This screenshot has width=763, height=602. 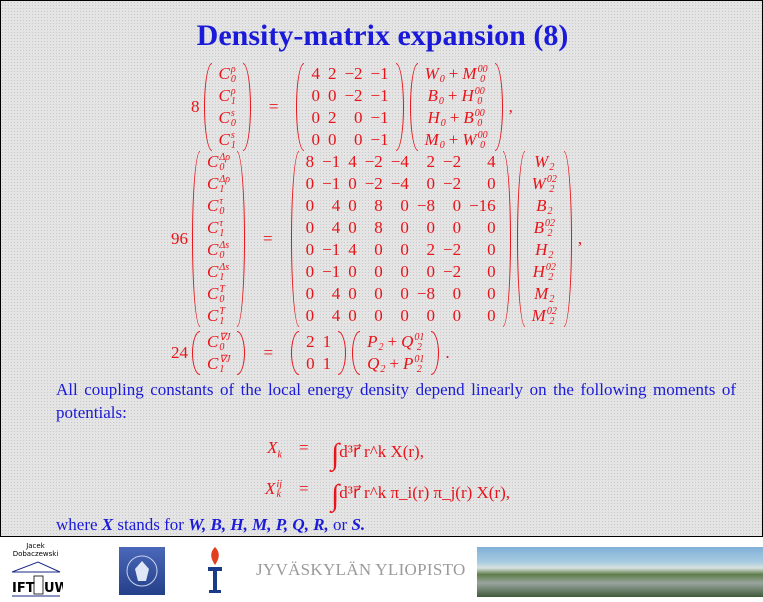 I want to click on right-vector: W 0 + M 00 0 B 0 + H 00 0 H 0 + B 00 0 M 0 + W 00 0, so click(x=456, y=107).